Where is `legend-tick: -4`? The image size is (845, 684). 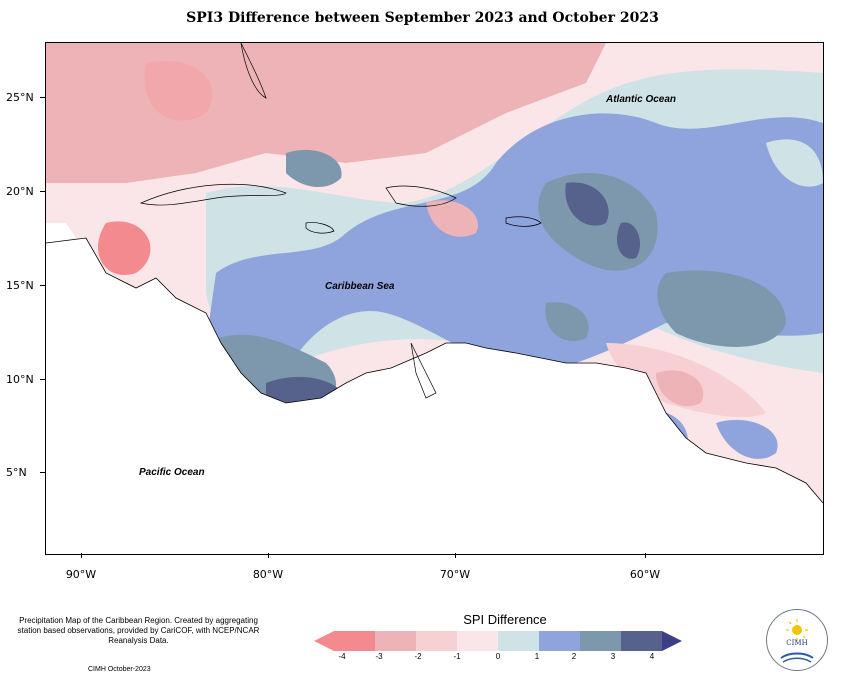 legend-tick: -4 is located at coordinates (342, 656).